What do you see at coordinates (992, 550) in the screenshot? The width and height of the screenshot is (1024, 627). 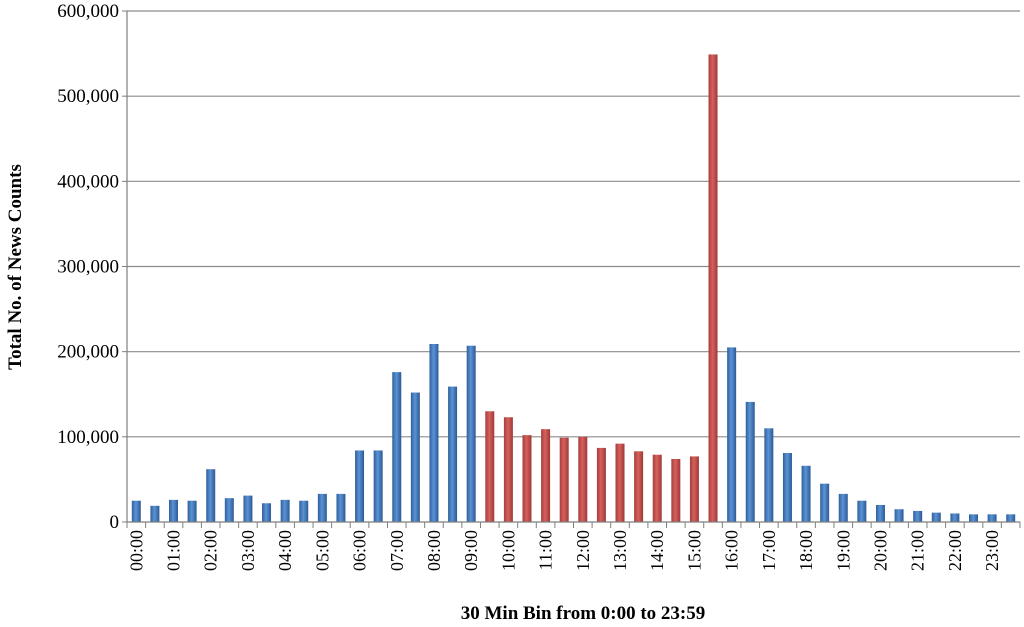 I see `x-tick-label: 23:00` at bounding box center [992, 550].